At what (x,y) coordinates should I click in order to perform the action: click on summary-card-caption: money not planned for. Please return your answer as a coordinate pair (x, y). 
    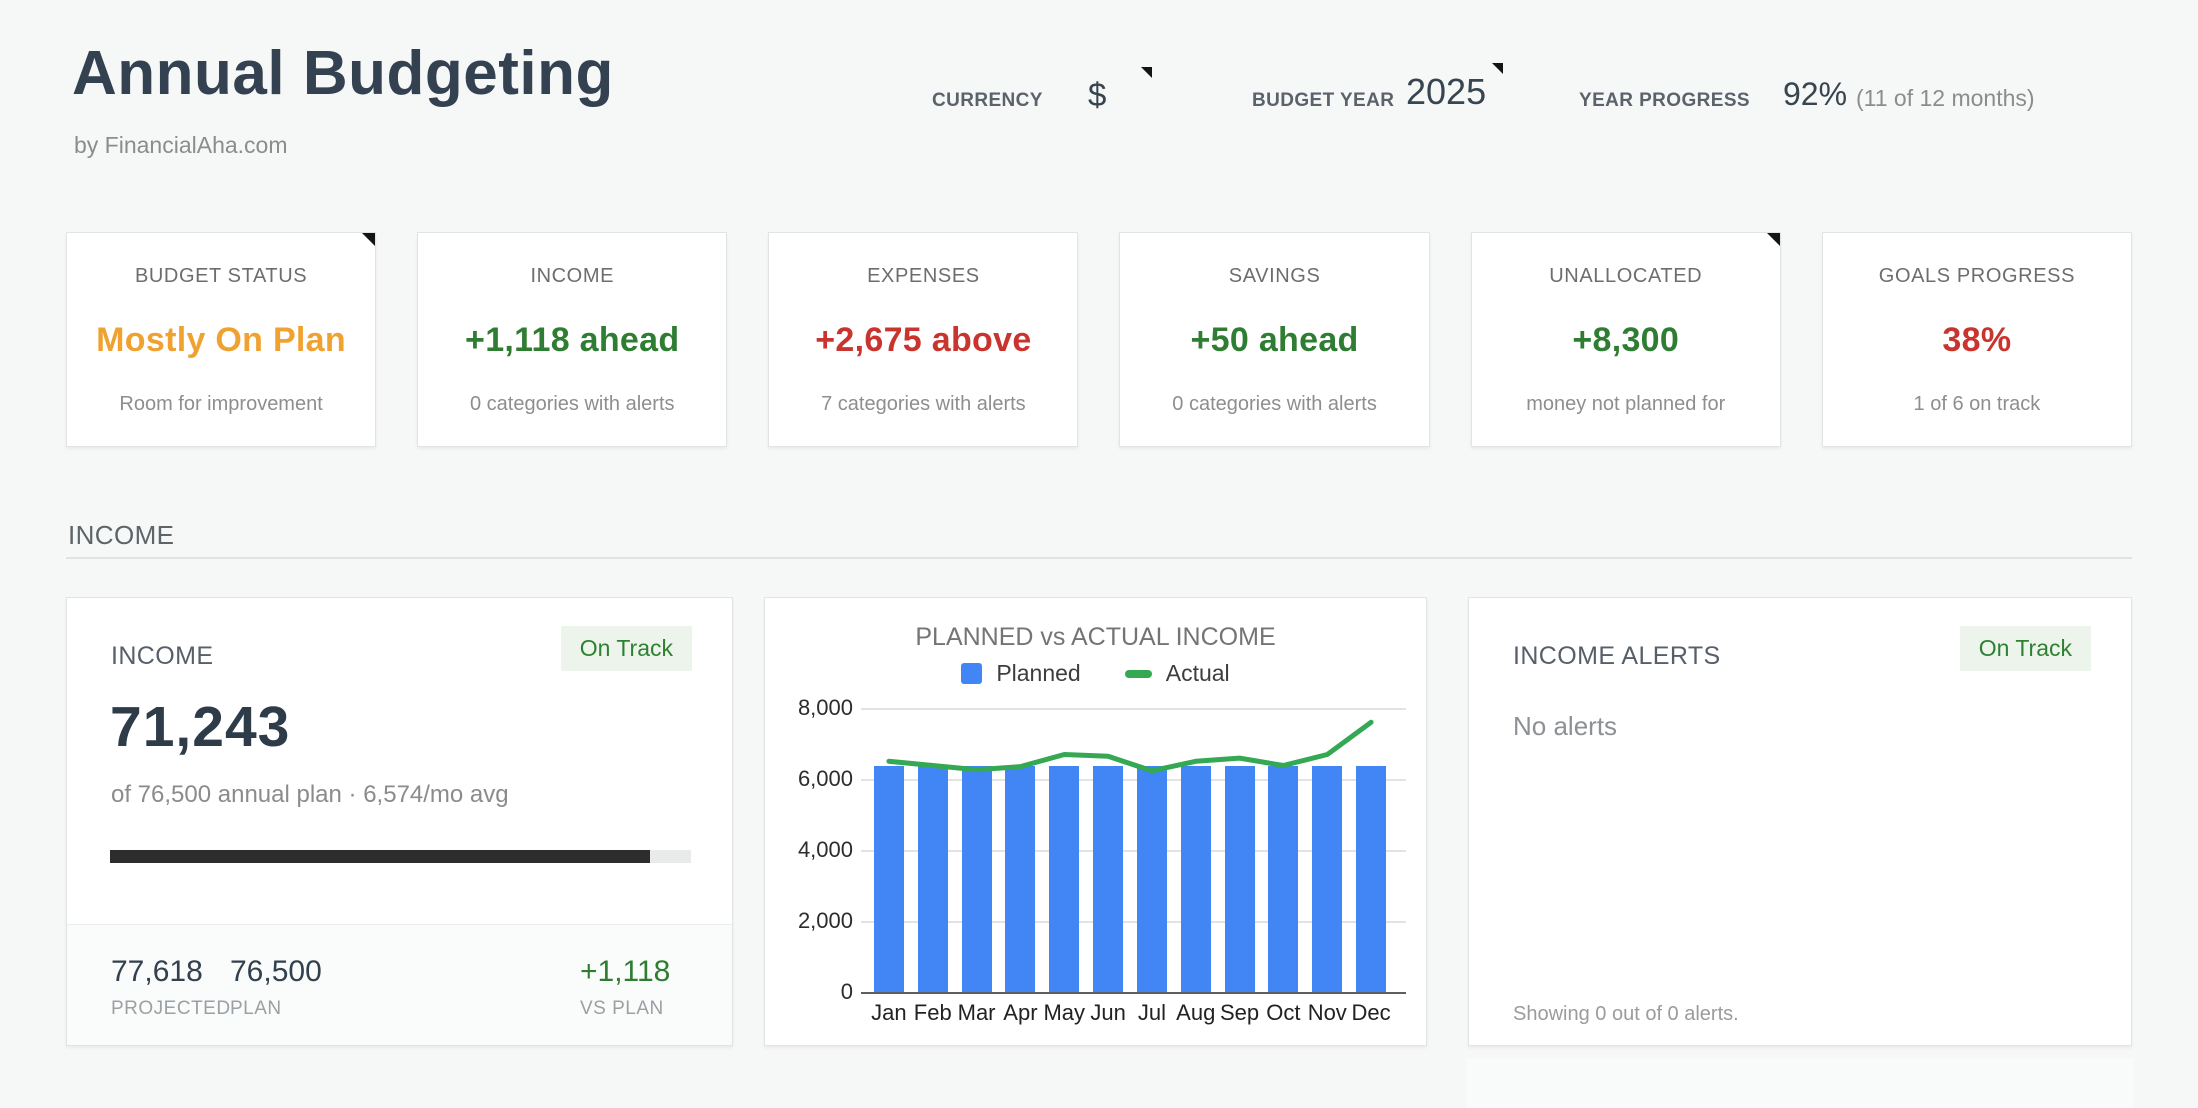
    Looking at the image, I should click on (1626, 404).